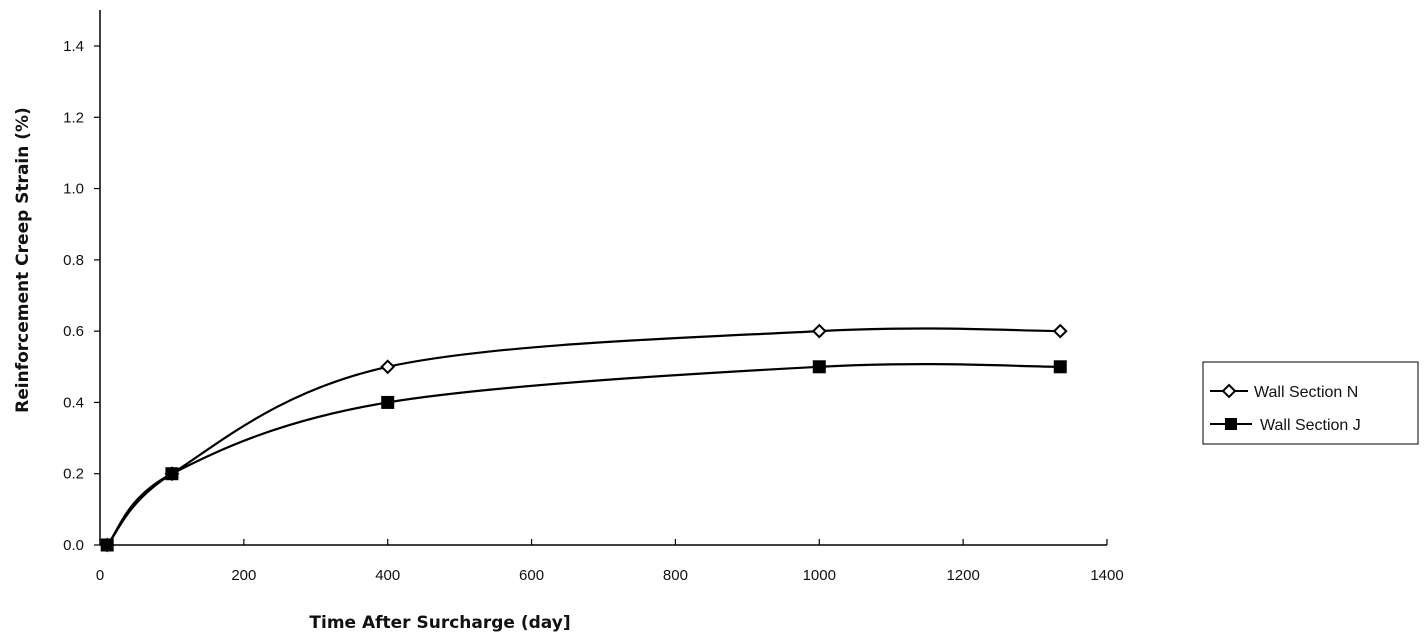 The width and height of the screenshot is (1425, 638). What do you see at coordinates (73, 474) in the screenshot?
I see `y-tick-label: 0.2` at bounding box center [73, 474].